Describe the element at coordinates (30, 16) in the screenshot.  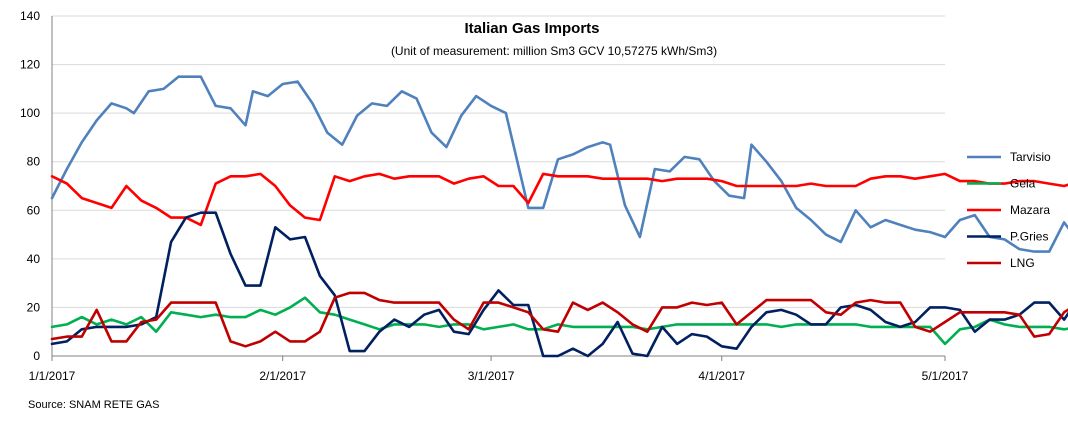
I see `y-tick-label-140: 140` at that location.